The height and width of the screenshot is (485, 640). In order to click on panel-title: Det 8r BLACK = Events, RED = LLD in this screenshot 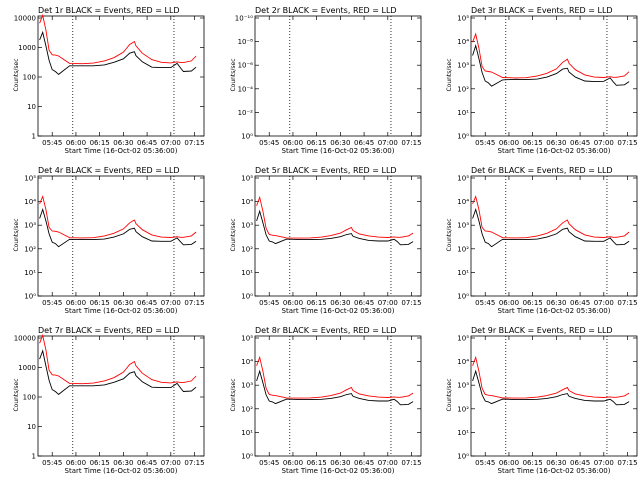, I will do `click(326, 330)`.